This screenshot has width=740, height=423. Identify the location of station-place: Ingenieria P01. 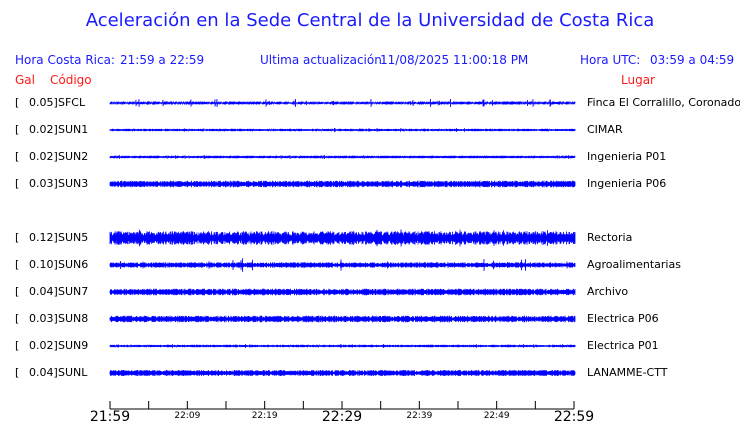
(627, 156).